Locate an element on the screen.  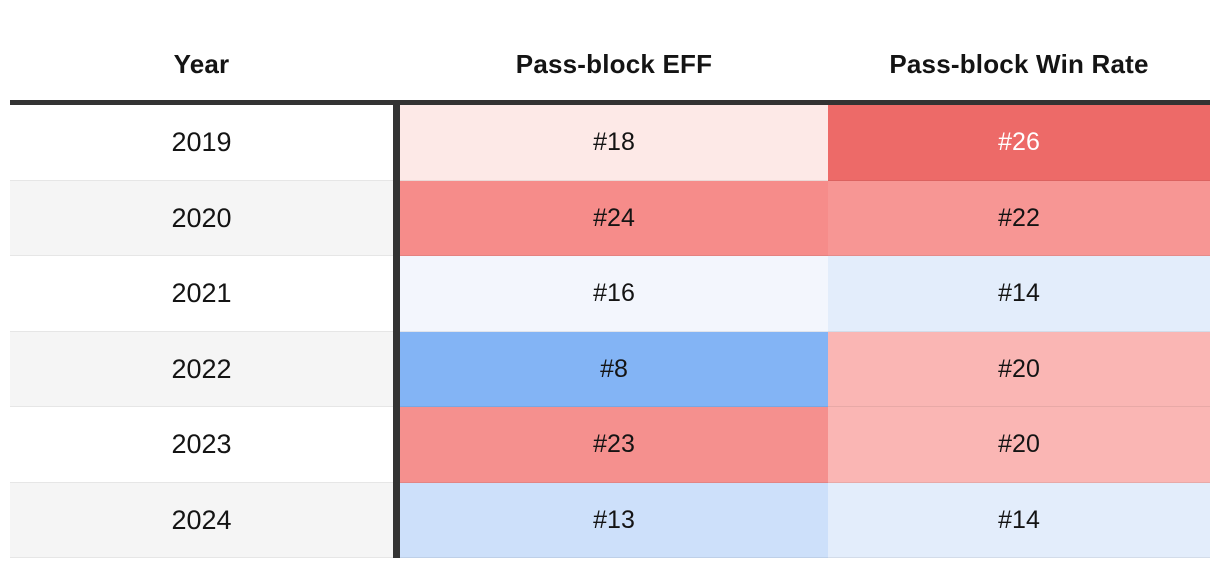
pass-block-win-rate-cell: #22 is located at coordinates (1019, 218).